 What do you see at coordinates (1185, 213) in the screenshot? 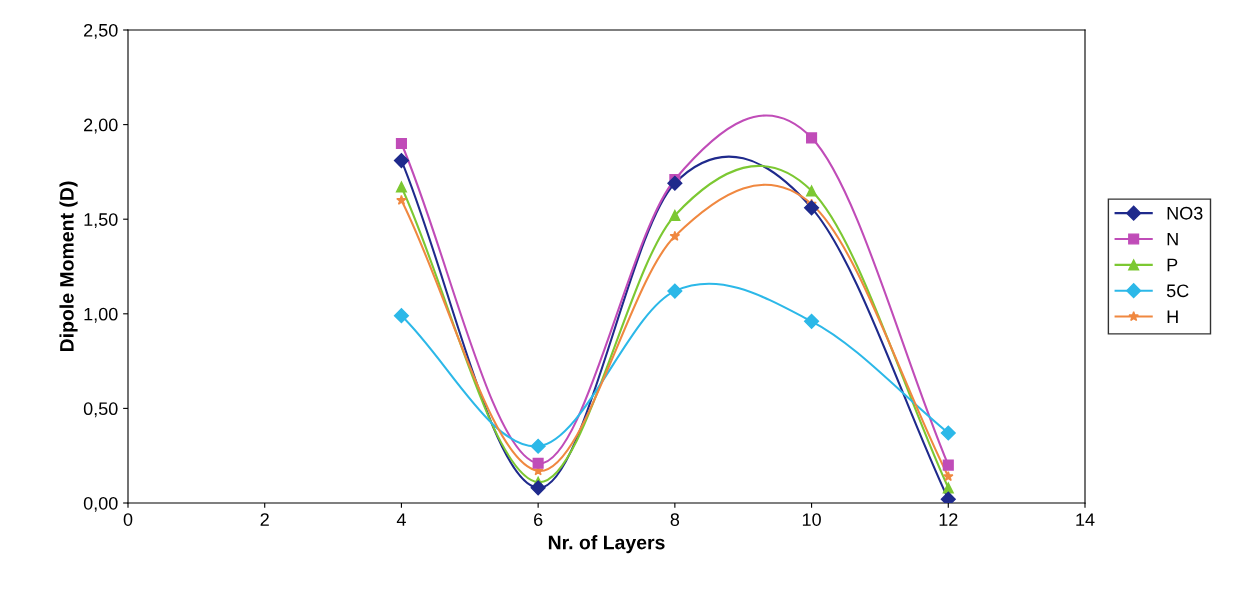
I see `legend-label: NO3` at bounding box center [1185, 213].